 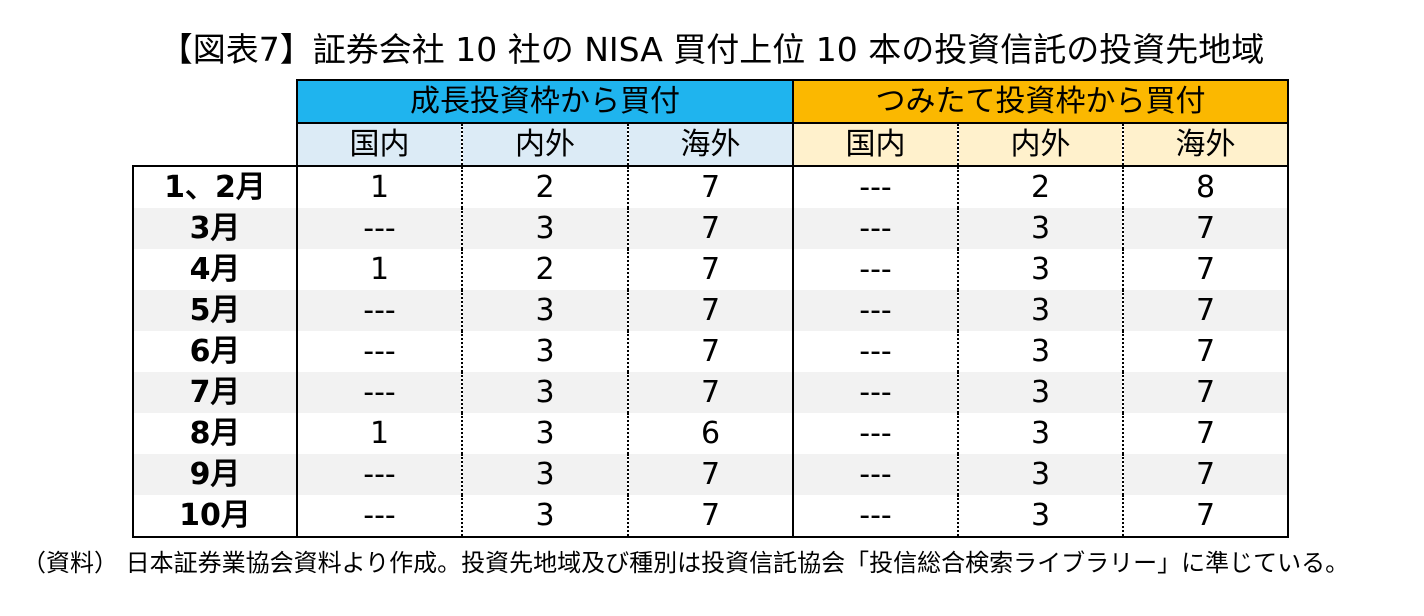 I want to click on table-row: 9月 --- 3 7 --- 3 7, so click(x=711, y=474).